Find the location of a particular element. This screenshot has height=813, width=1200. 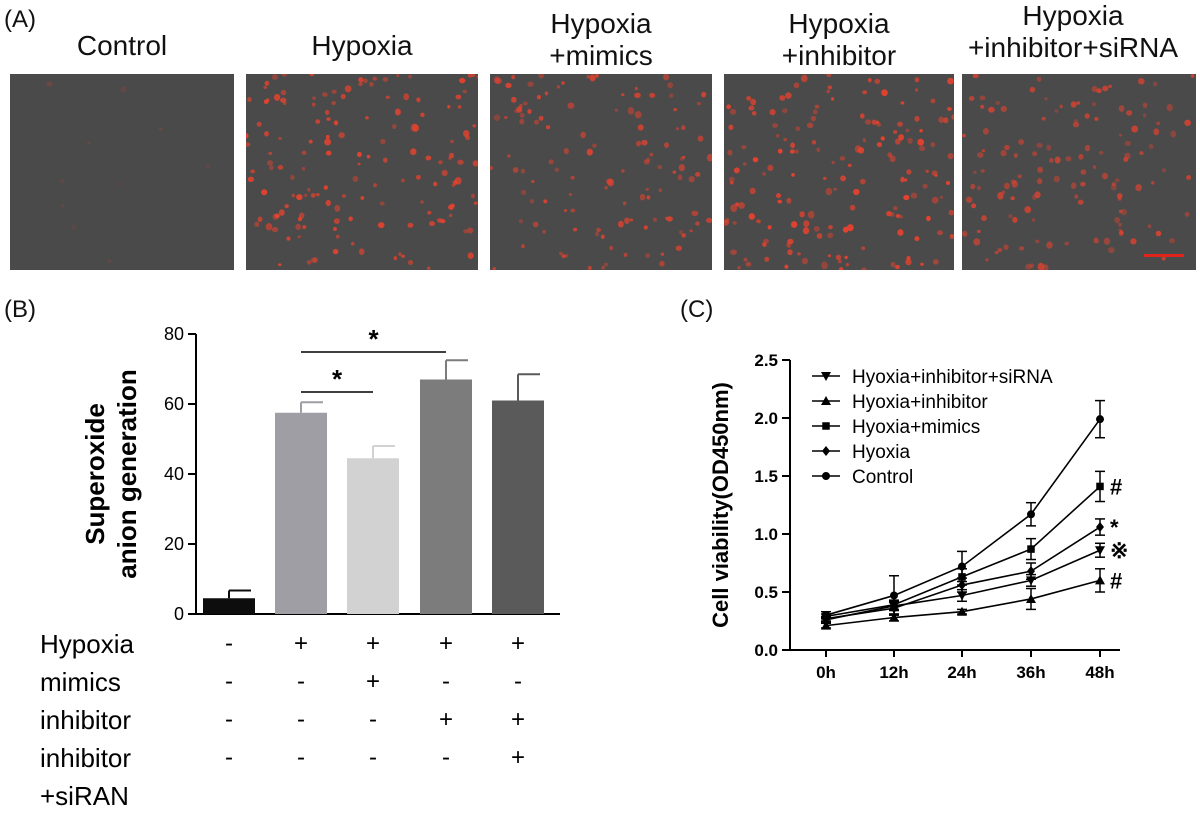

y-axis-label-line: anion generation is located at coordinates (127, 473).